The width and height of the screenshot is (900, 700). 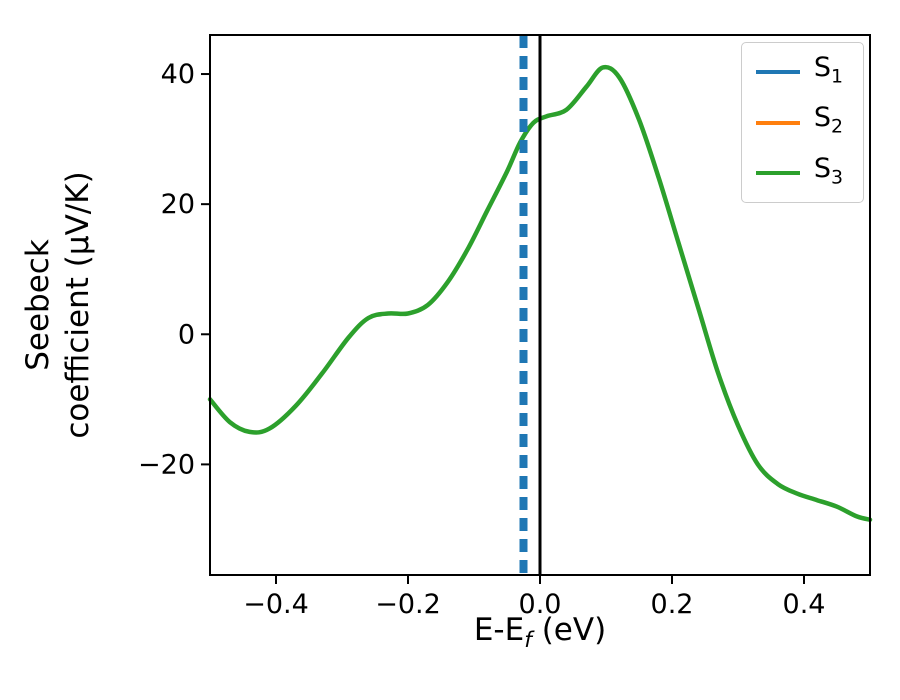 I want to click on legend-label-s1: S1, so click(x=828, y=70).